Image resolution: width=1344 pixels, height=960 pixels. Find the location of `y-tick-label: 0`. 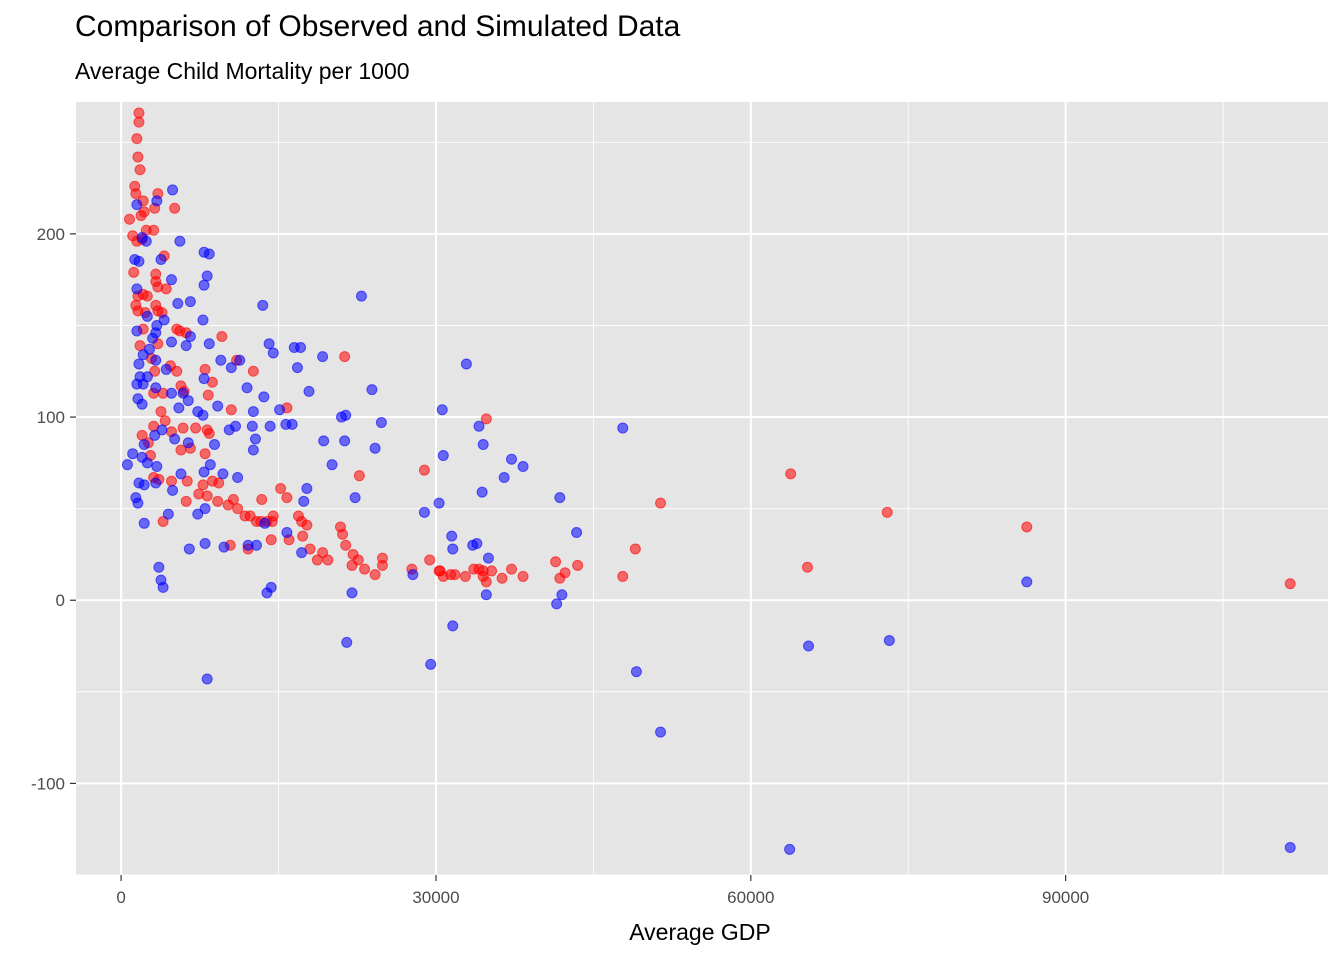

y-tick-label: 0 is located at coordinates (60, 600).